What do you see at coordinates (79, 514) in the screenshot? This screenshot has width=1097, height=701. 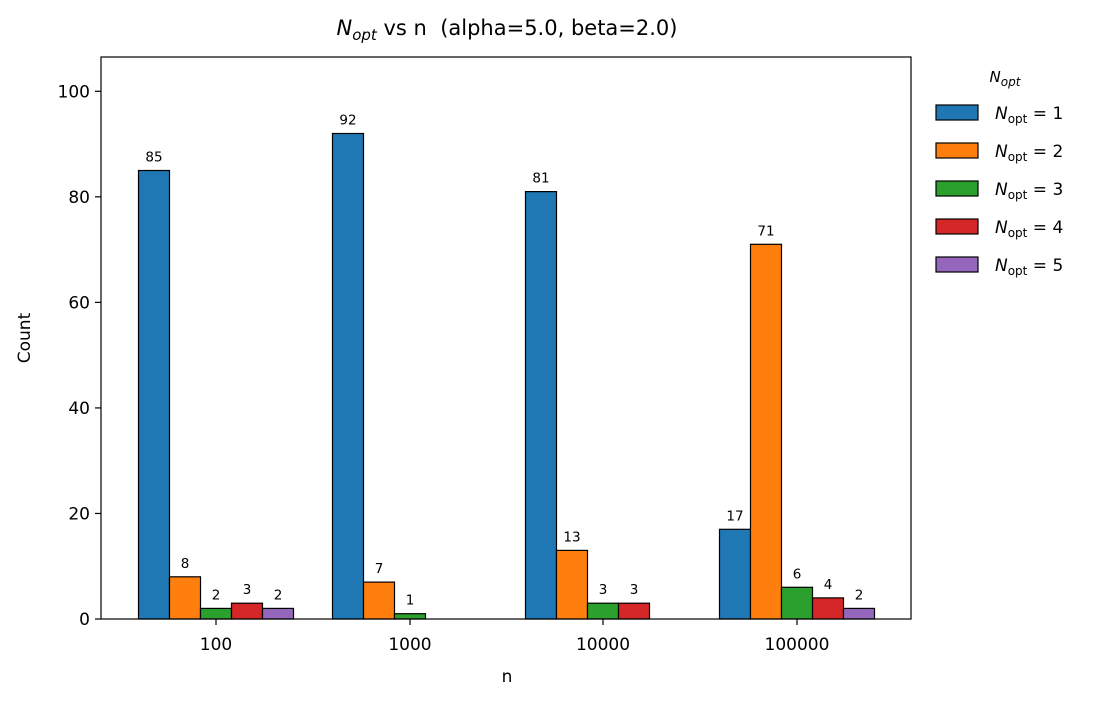 I see `y-tick-label: 20` at bounding box center [79, 514].